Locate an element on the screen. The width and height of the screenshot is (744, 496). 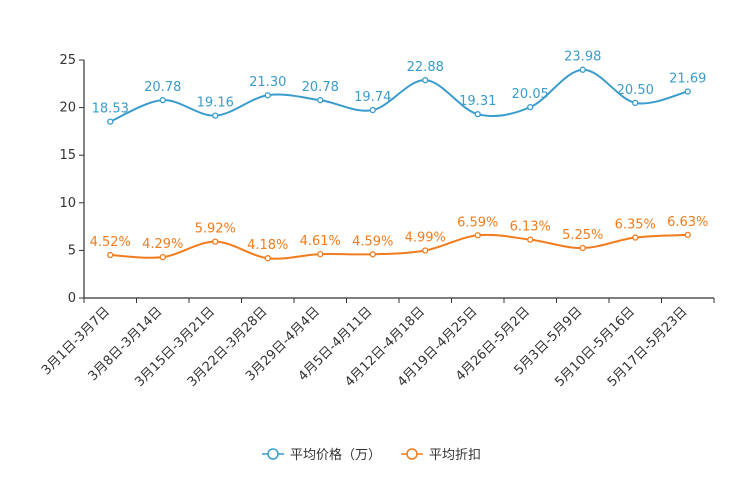
data-label: 5.25% is located at coordinates (582, 235).